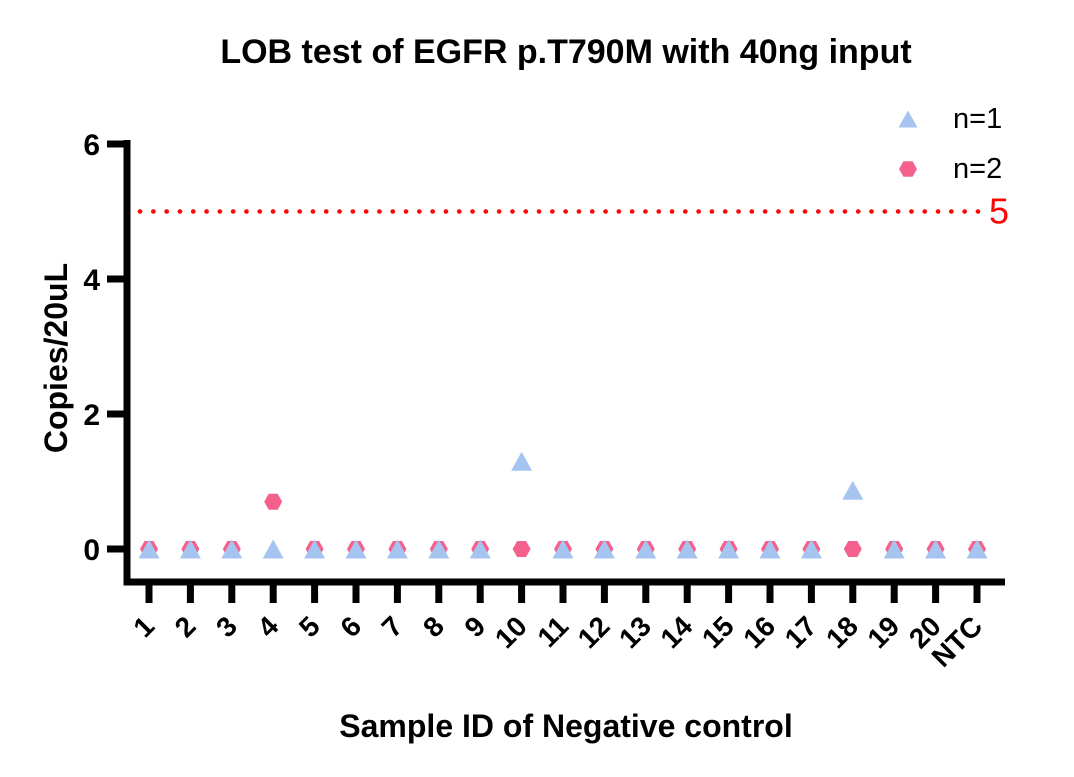 This screenshot has height=777, width=1074. I want to click on legend-item-n2: n=2, so click(947, 169).